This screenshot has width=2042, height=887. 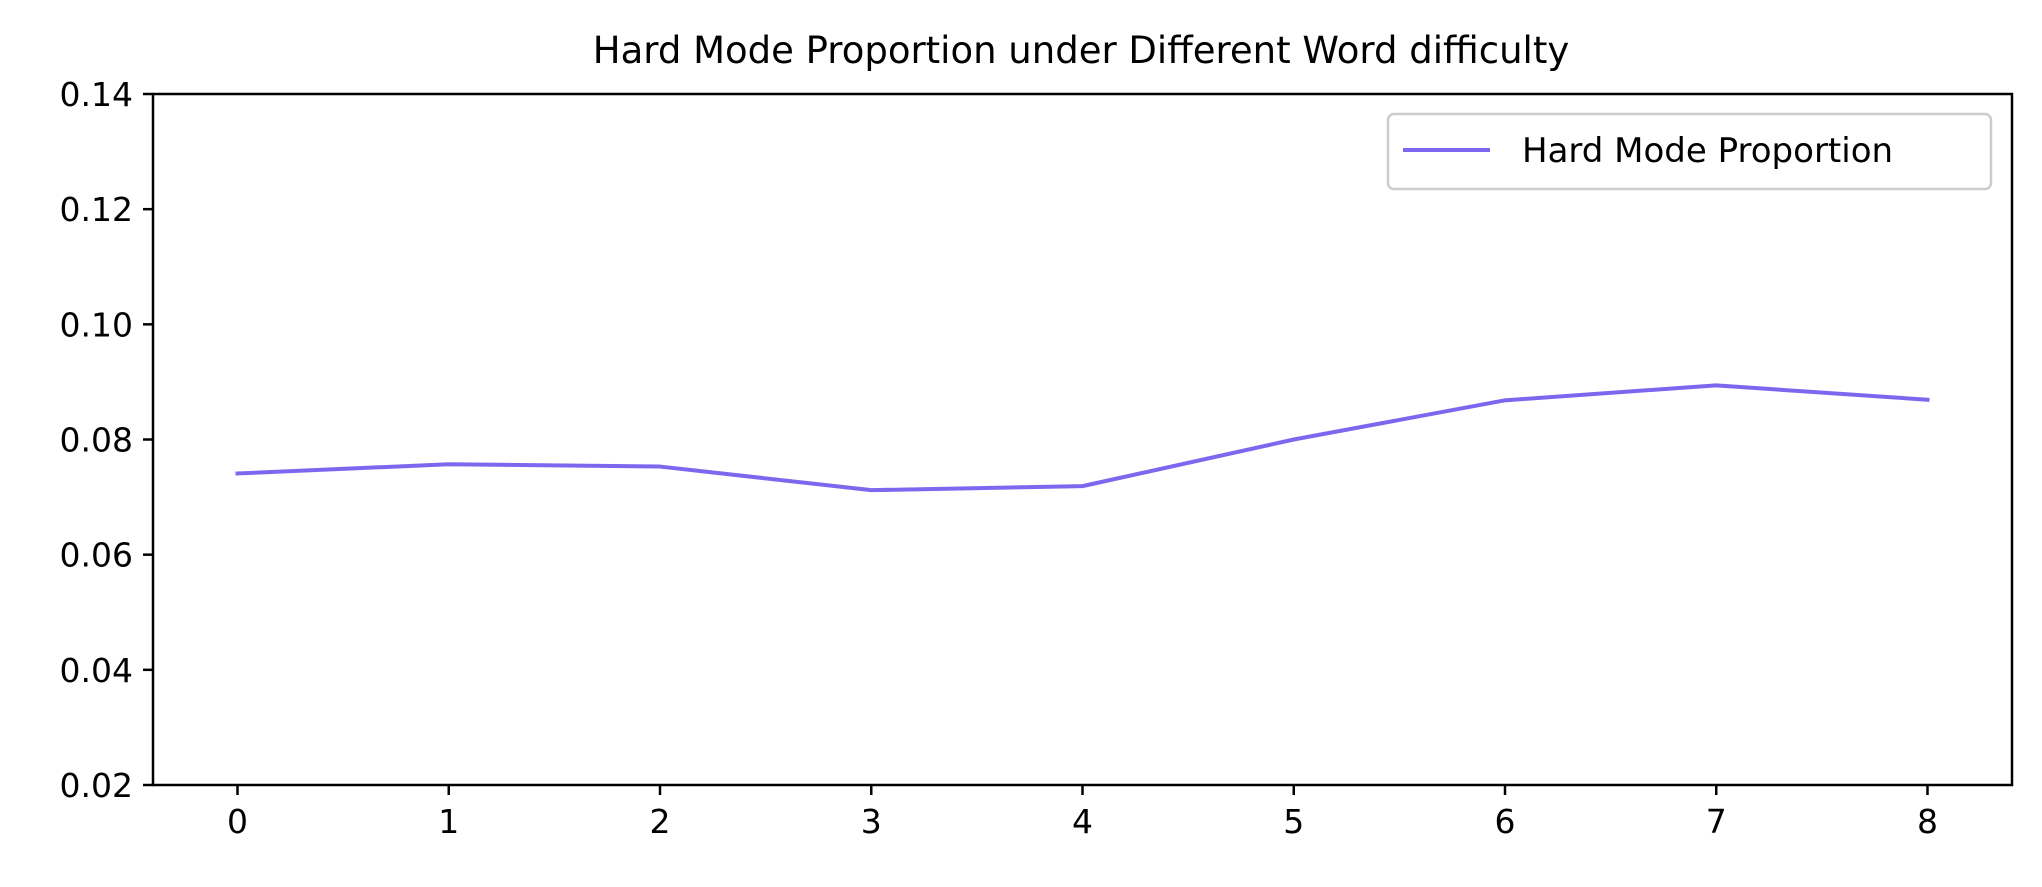 I want to click on y-tick-label: 0.08, so click(x=96, y=440).